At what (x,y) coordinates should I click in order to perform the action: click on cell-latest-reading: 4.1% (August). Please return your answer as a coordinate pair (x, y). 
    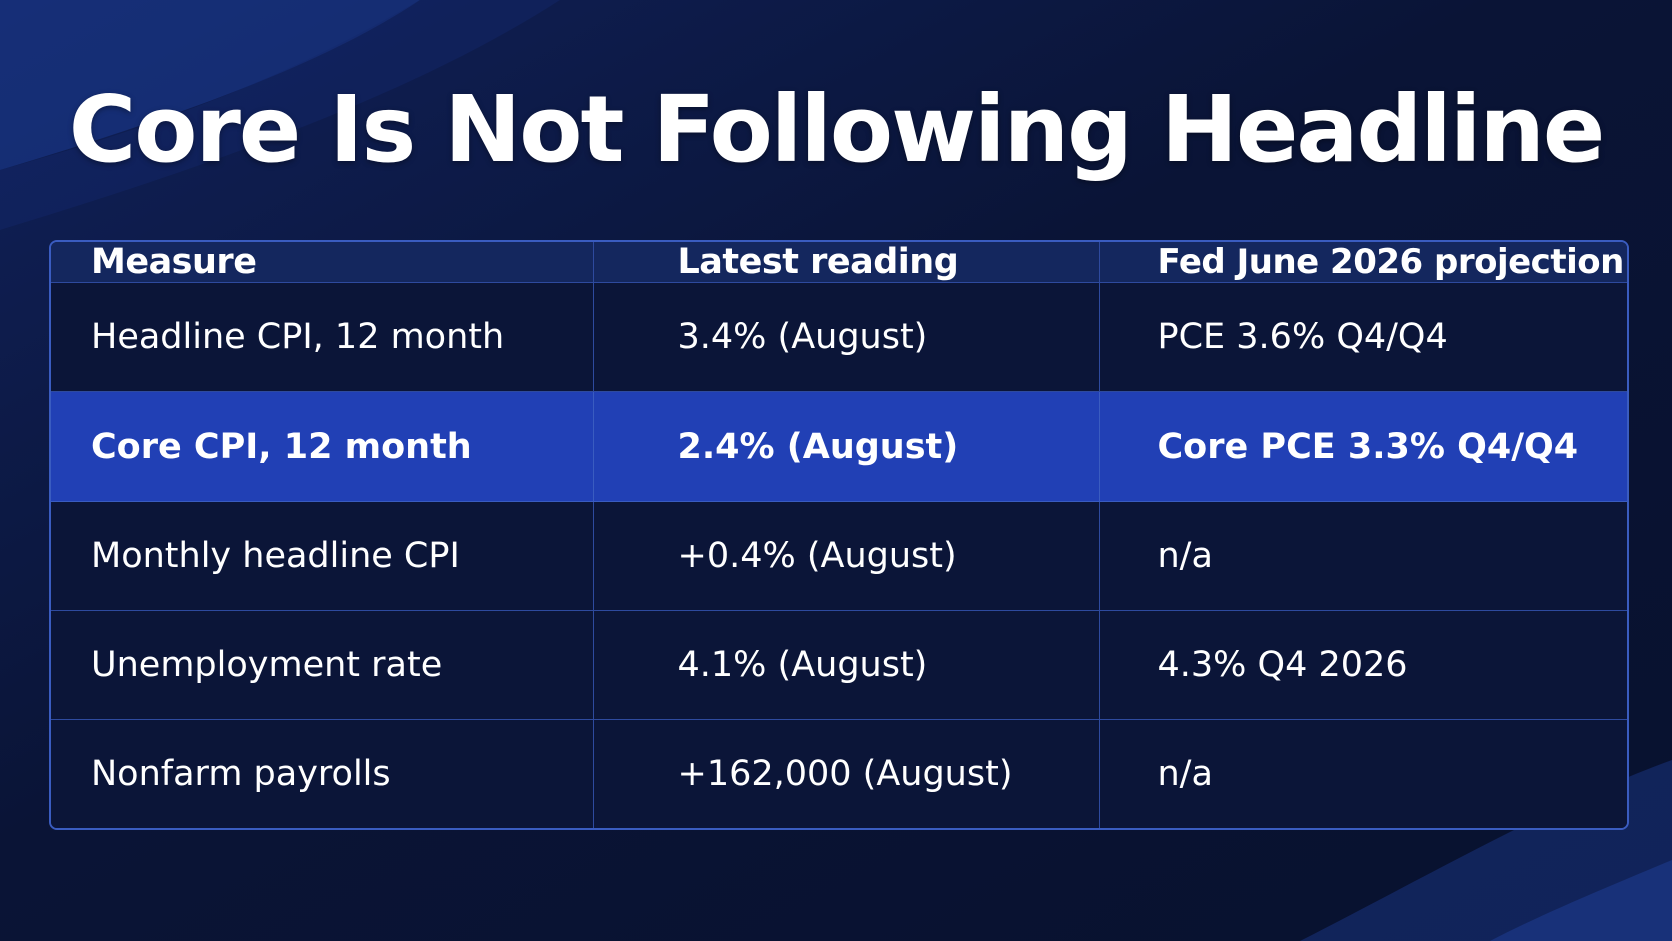
    Looking at the image, I should click on (846, 665).